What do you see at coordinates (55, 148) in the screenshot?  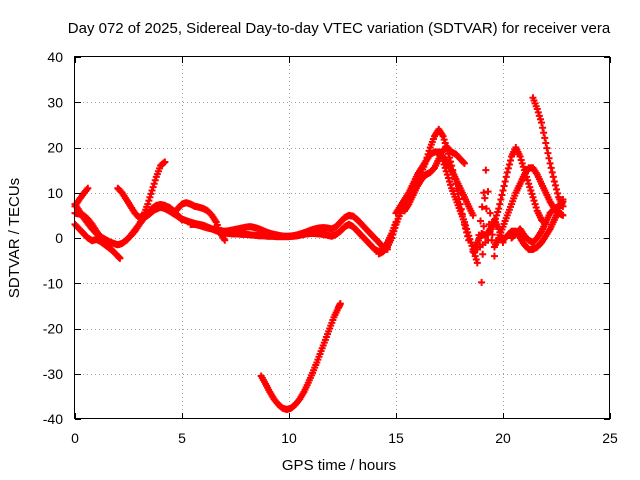 I see `y-tick-label: 20` at bounding box center [55, 148].